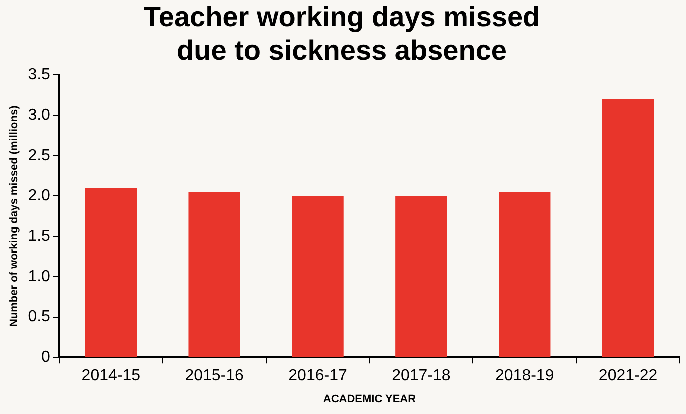 This screenshot has width=686, height=414. What do you see at coordinates (46, 357) in the screenshot?
I see `y-tick-label: 0` at bounding box center [46, 357].